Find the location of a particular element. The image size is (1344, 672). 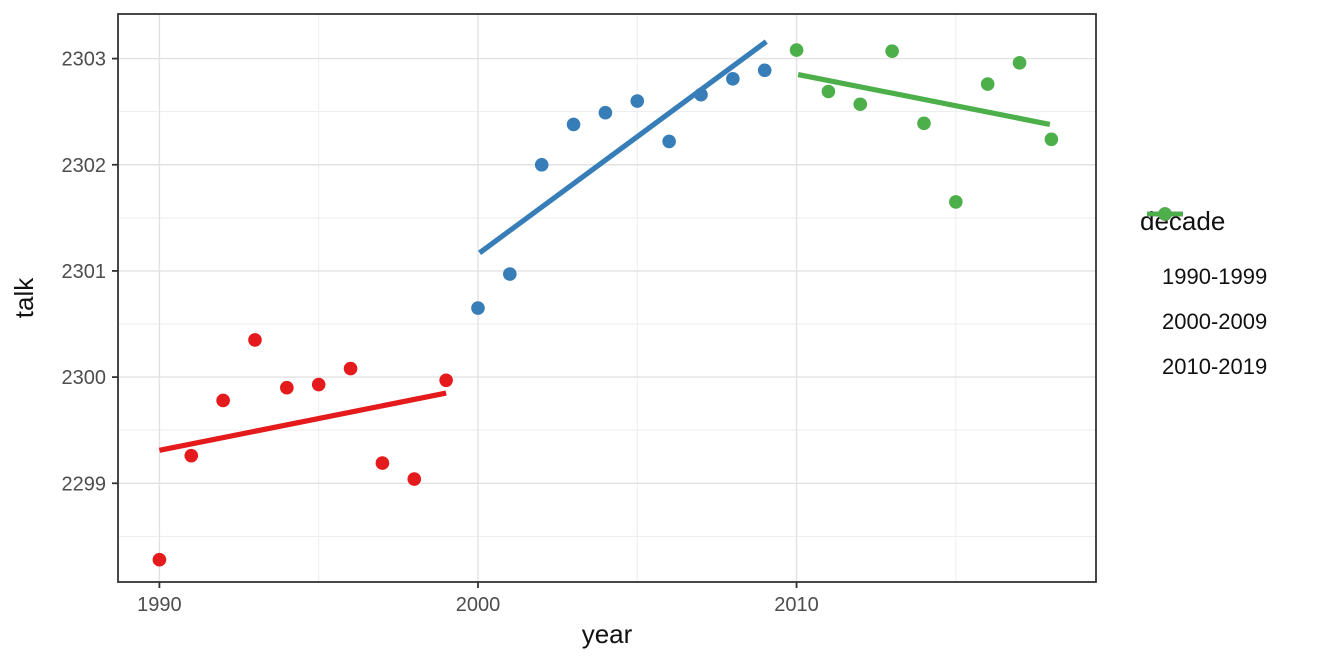

data-point-2010-2019-2011 is located at coordinates (828, 91).